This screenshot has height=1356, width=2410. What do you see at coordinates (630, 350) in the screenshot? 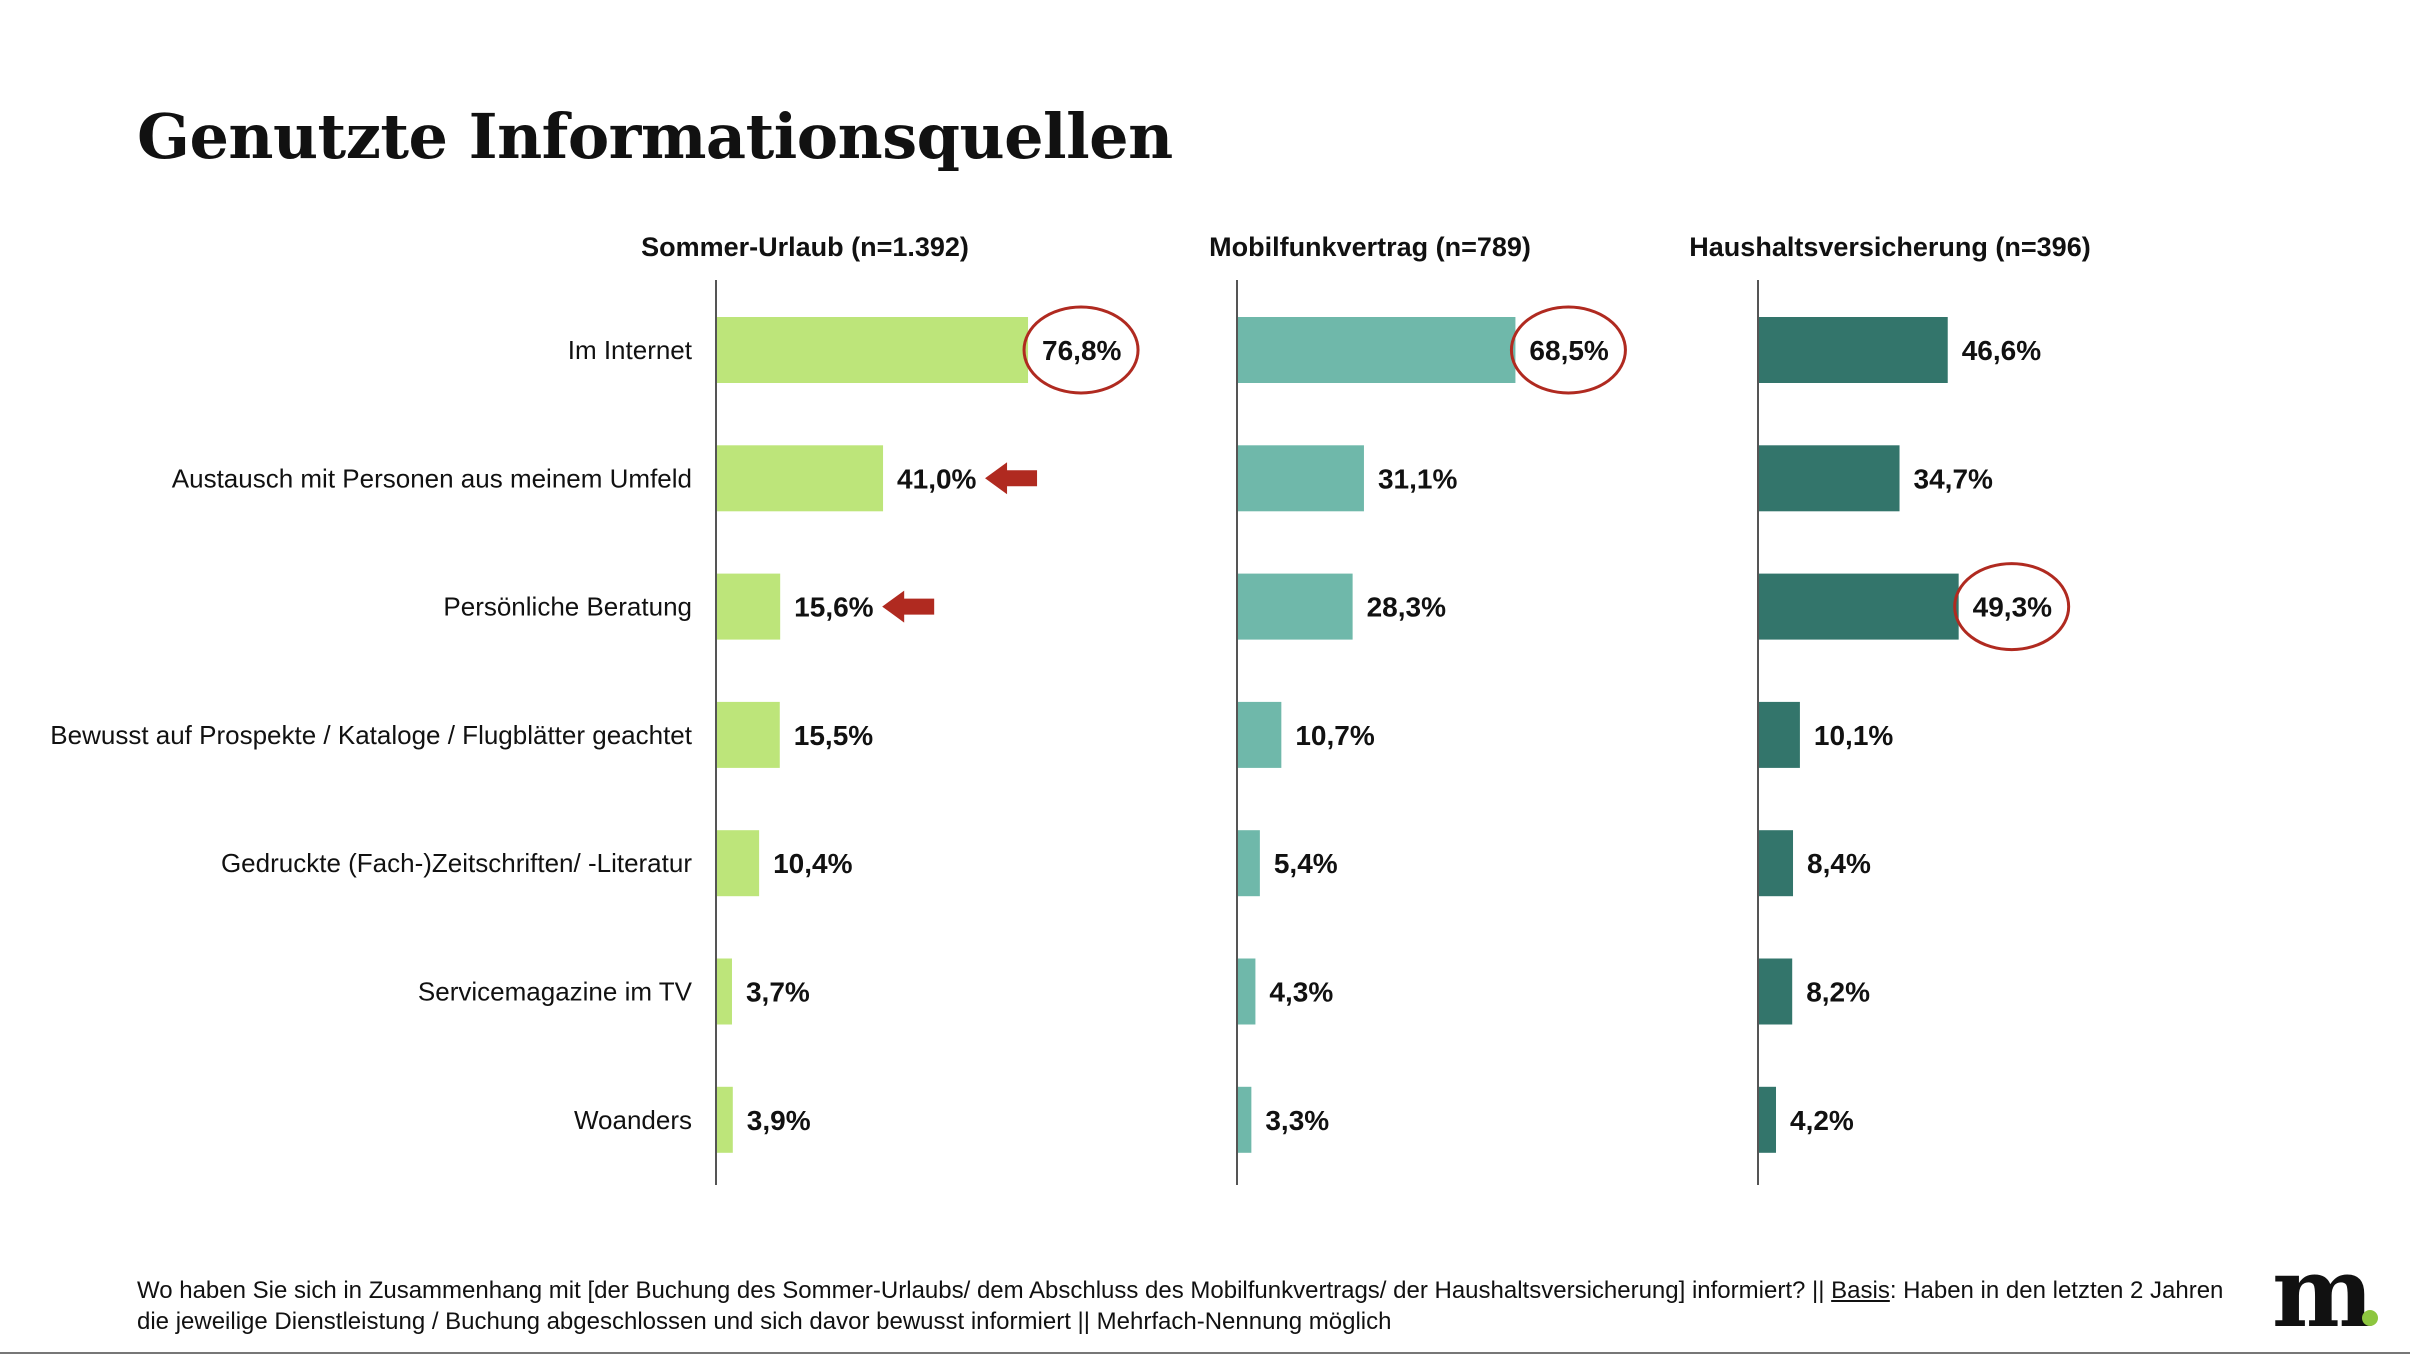
I see `category-label: Im Internet` at bounding box center [630, 350].